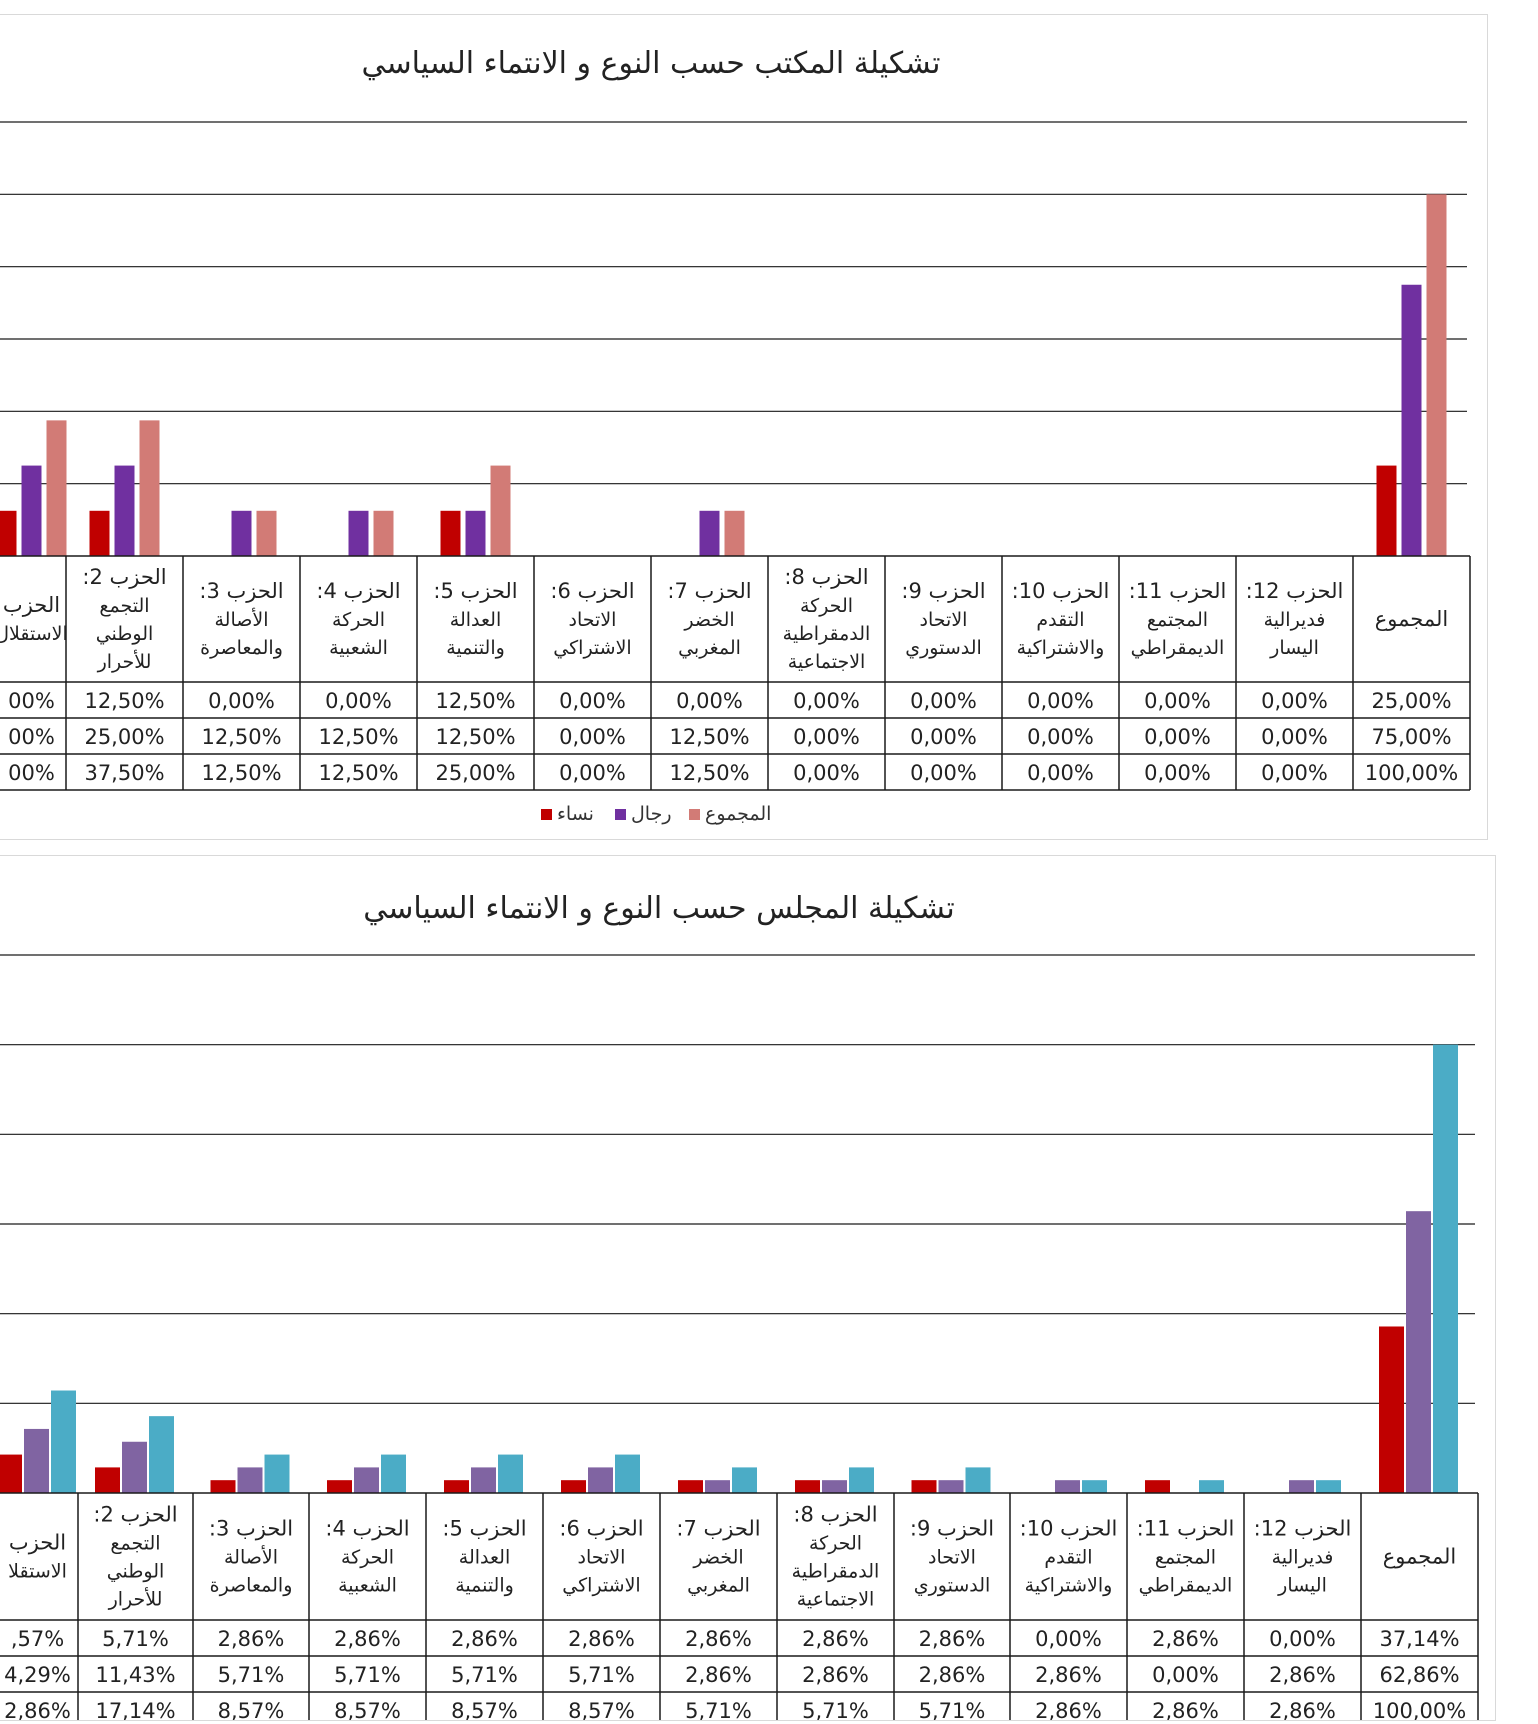  I want to click on category-label: الخضر, so click(708, 620).